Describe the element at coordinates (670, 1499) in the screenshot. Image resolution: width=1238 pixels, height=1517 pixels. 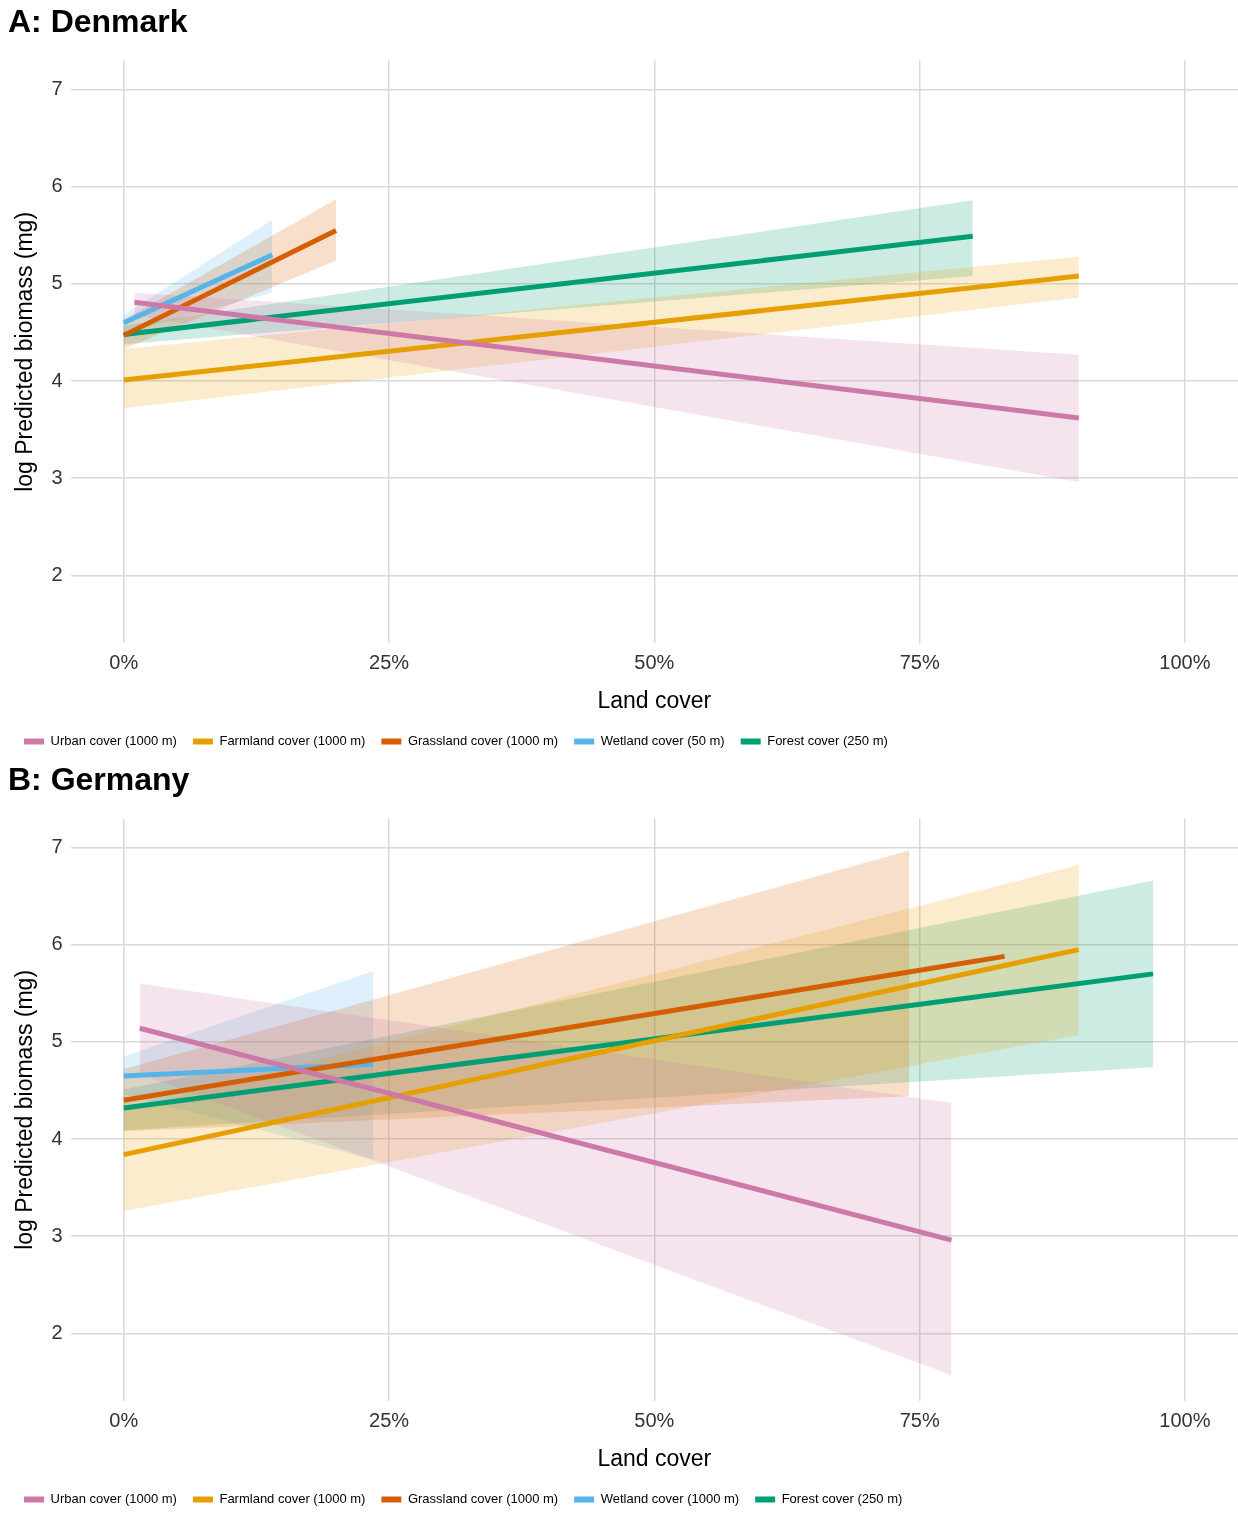
I see `legend-label: Wetland cover (1000 m)` at that location.